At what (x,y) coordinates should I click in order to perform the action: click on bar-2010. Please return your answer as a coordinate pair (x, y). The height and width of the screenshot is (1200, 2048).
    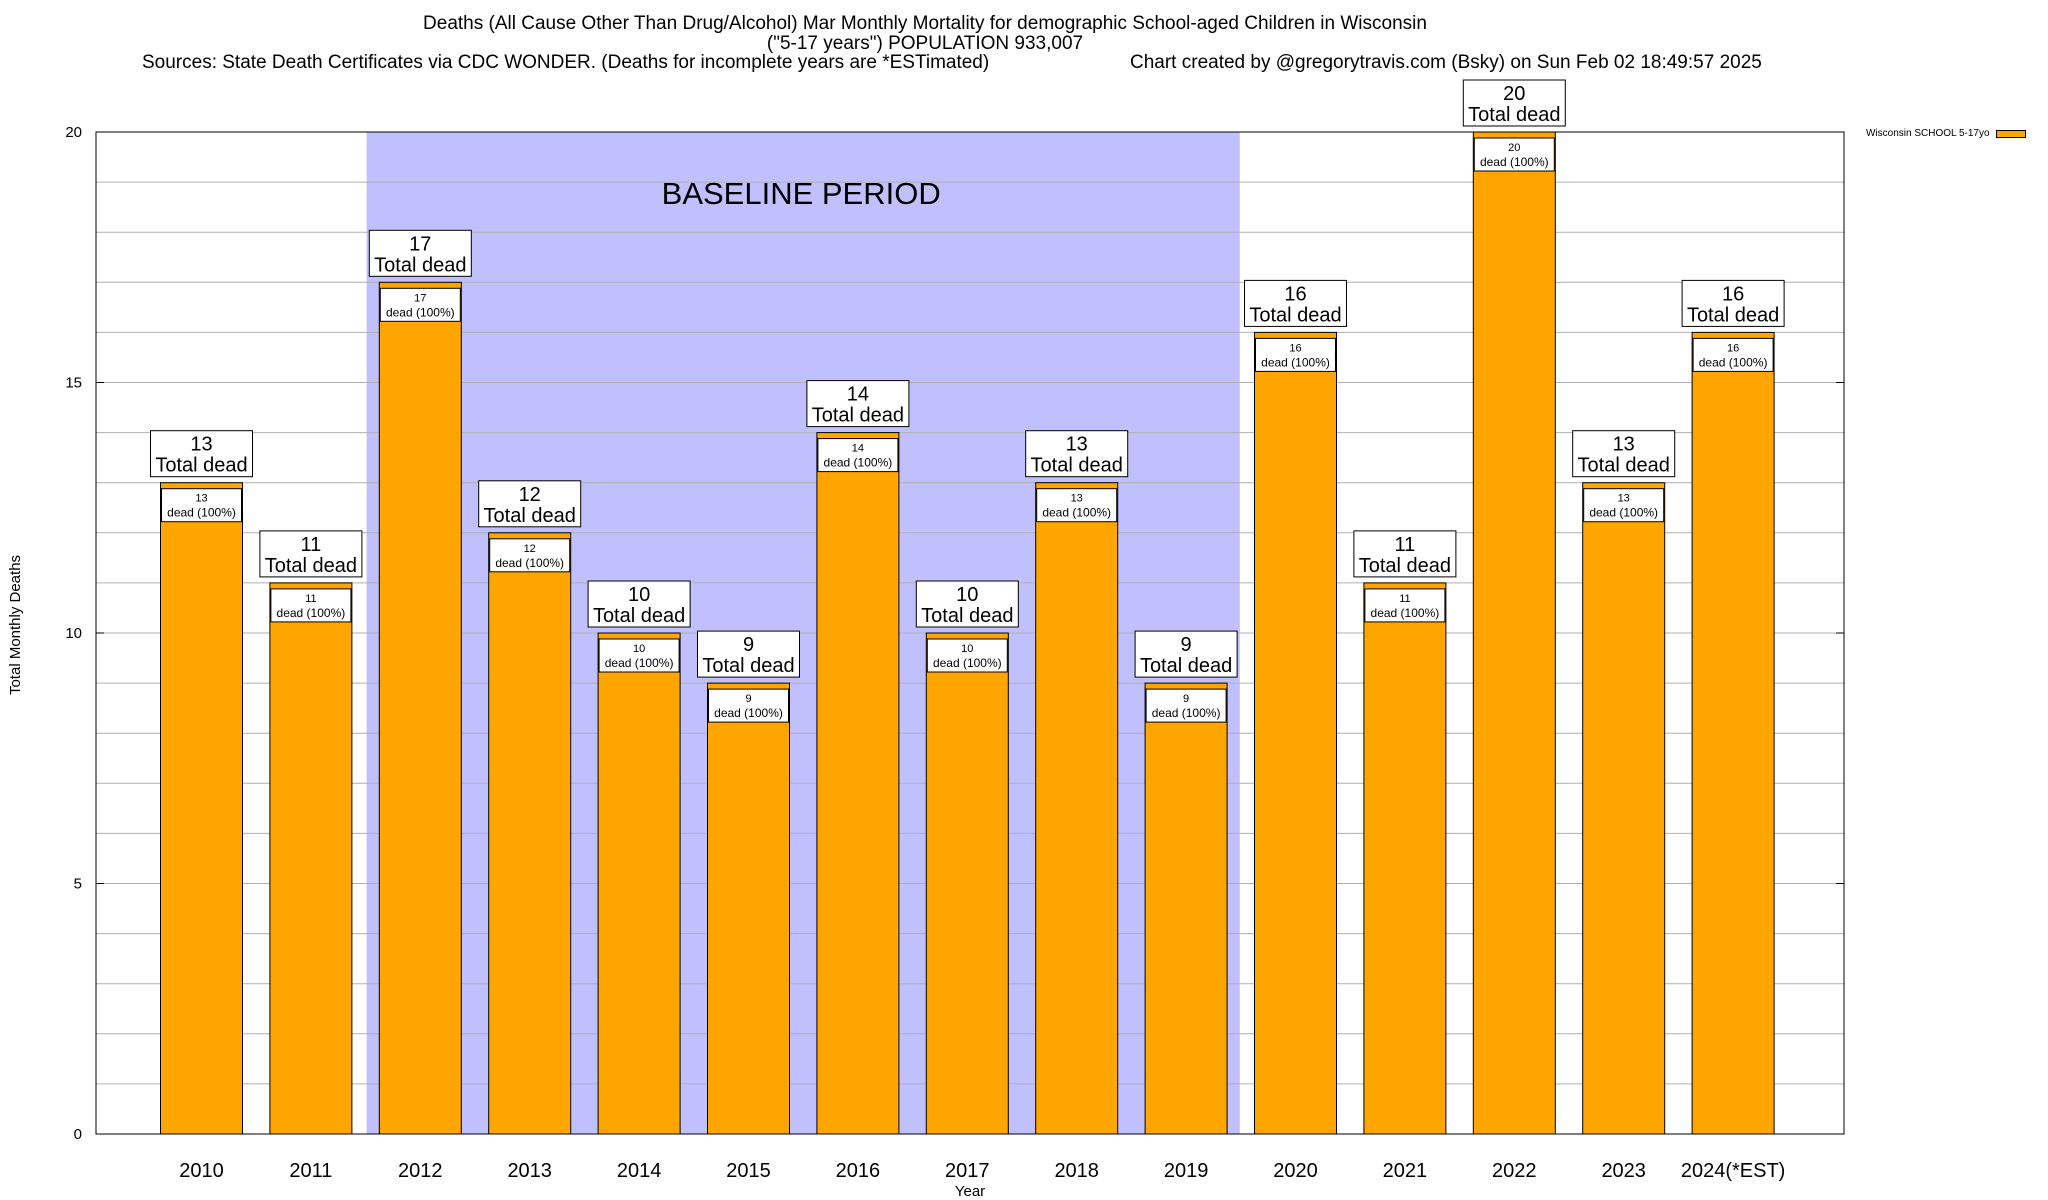
    Looking at the image, I should click on (201, 808).